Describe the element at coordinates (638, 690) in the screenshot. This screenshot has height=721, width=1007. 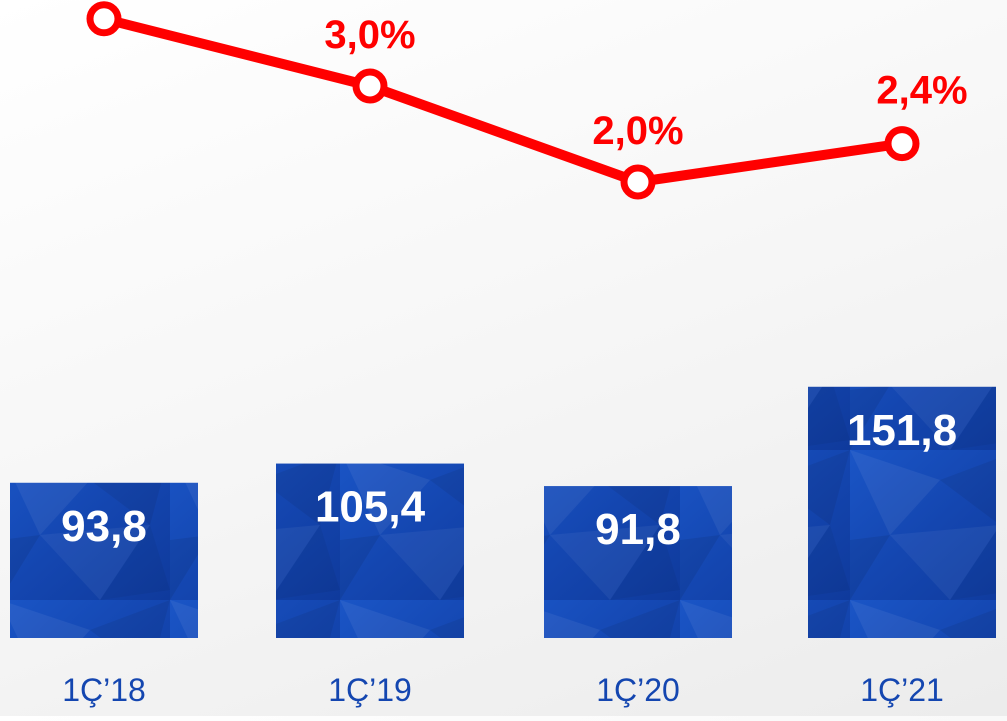
I see `category-label-2: 1Ç’20` at that location.